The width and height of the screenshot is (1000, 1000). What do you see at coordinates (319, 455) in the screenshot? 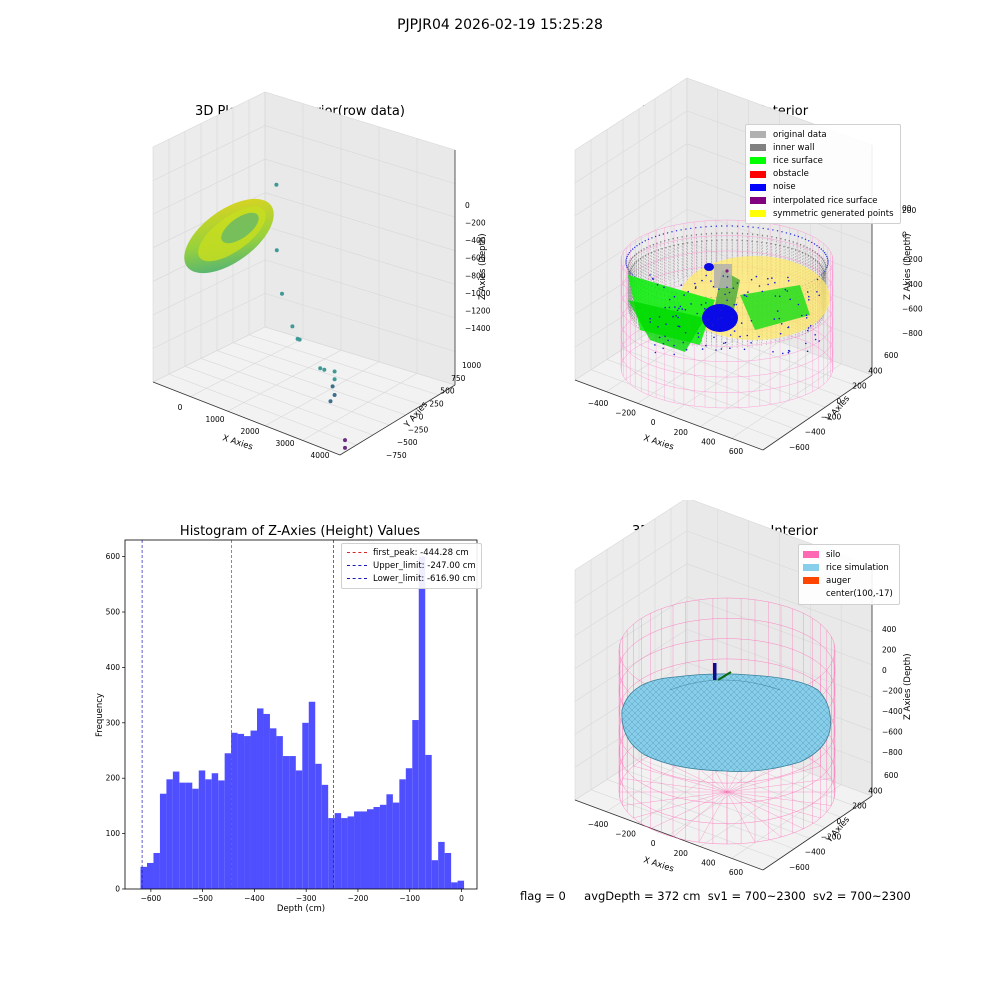
I see `tick-label: 4000` at bounding box center [319, 455].